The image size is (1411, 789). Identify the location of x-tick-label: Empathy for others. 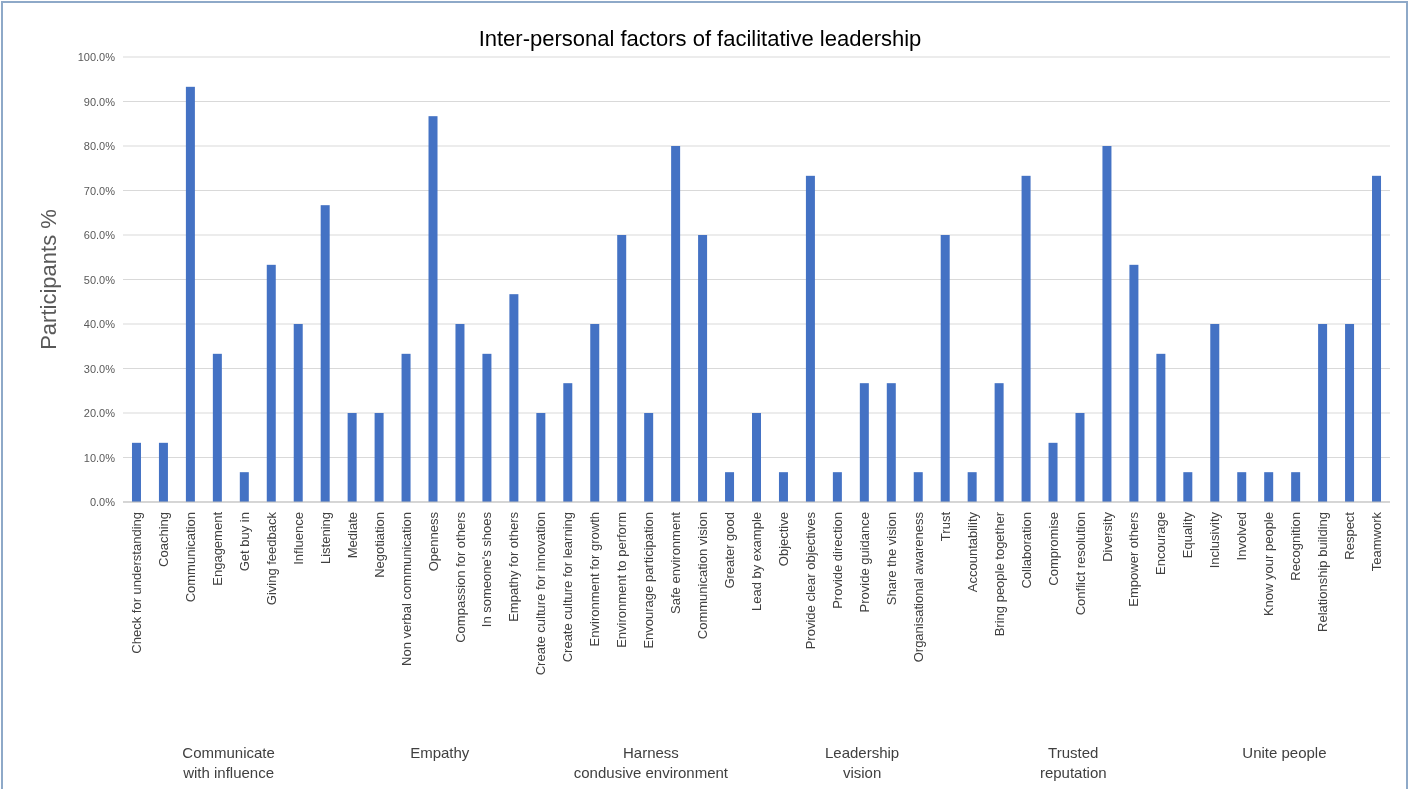
(514, 566).